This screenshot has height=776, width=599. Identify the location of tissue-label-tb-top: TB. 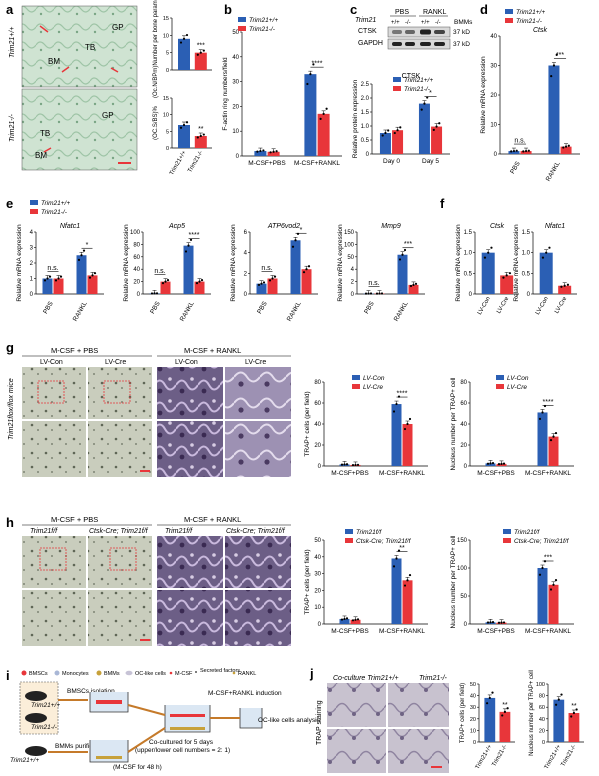
(90, 47).